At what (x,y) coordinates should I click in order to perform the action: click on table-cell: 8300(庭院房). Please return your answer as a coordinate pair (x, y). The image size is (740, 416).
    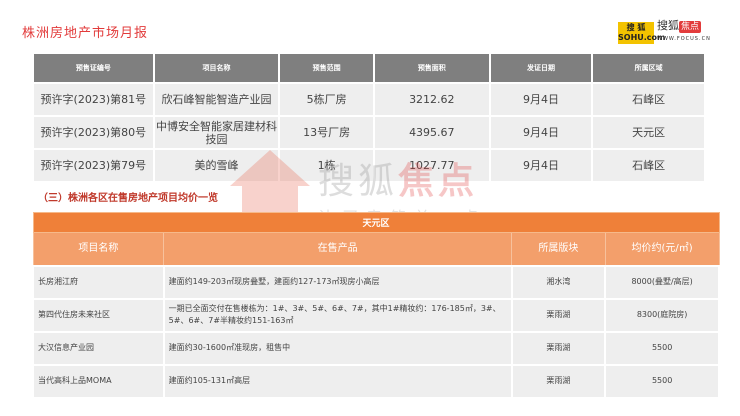
    Looking at the image, I should click on (662, 315).